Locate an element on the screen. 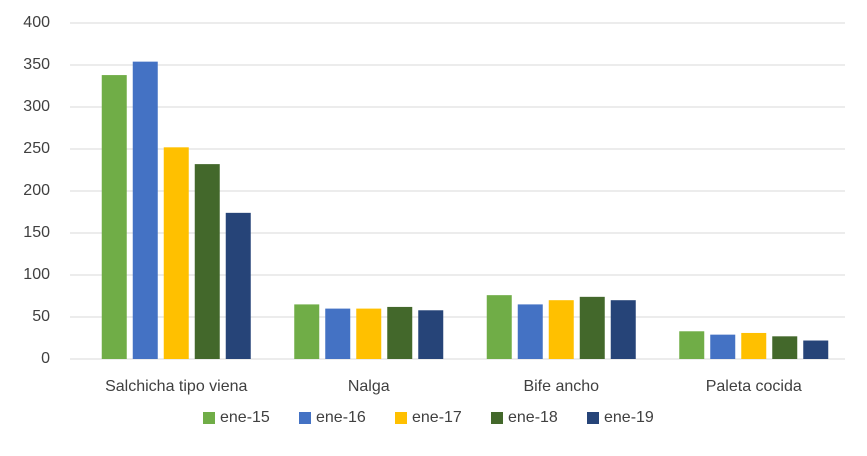  y-tick-label: 200 is located at coordinates (36, 190).